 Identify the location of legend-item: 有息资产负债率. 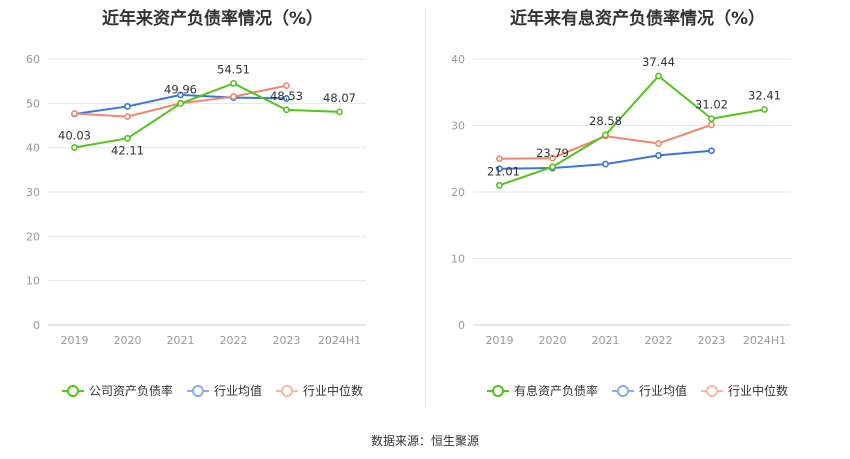
(542, 390).